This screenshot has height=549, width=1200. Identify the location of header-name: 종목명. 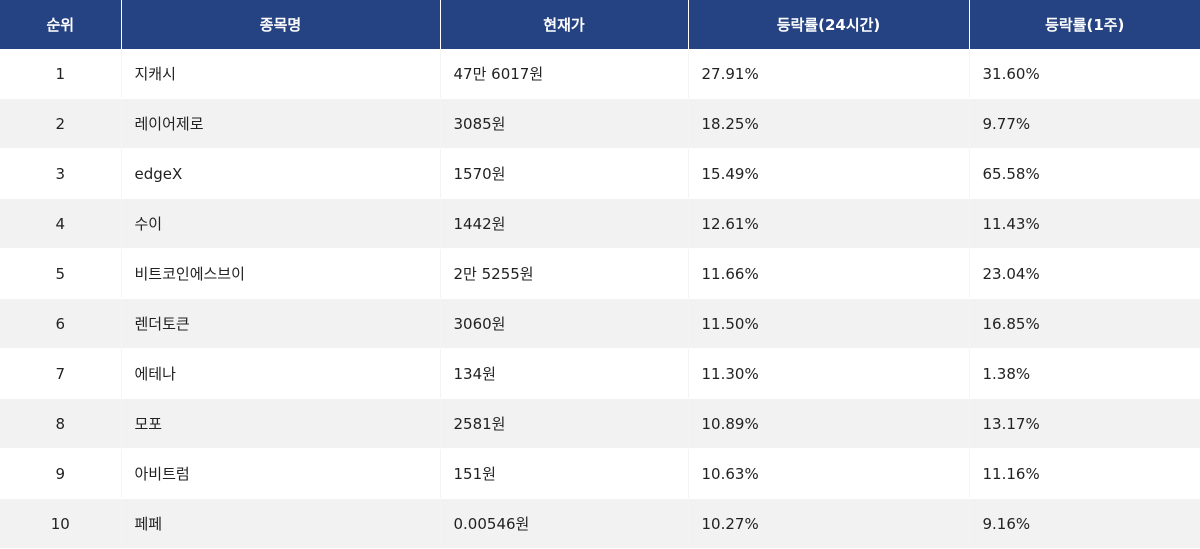
(281, 24).